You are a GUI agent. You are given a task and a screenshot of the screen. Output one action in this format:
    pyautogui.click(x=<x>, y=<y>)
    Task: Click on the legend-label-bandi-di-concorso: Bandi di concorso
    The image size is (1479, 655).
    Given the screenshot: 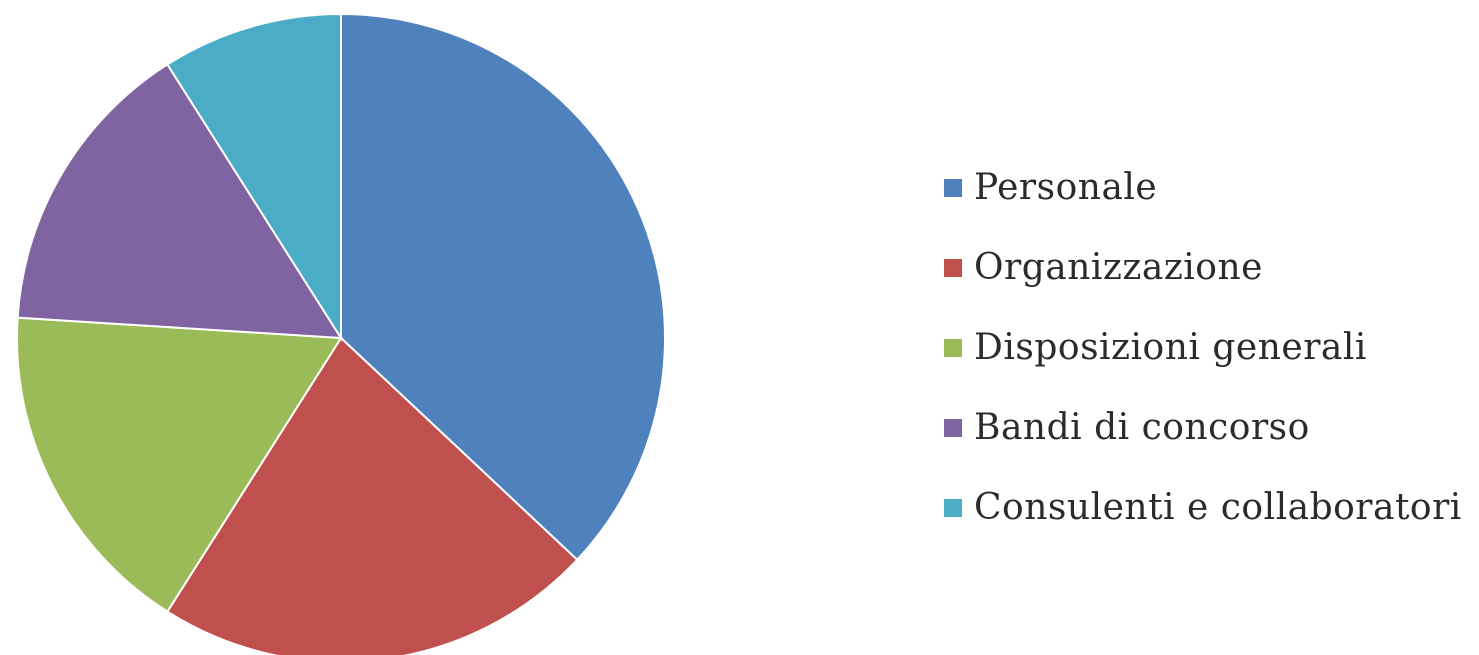 What is the action you would take?
    pyautogui.click(x=1142, y=427)
    